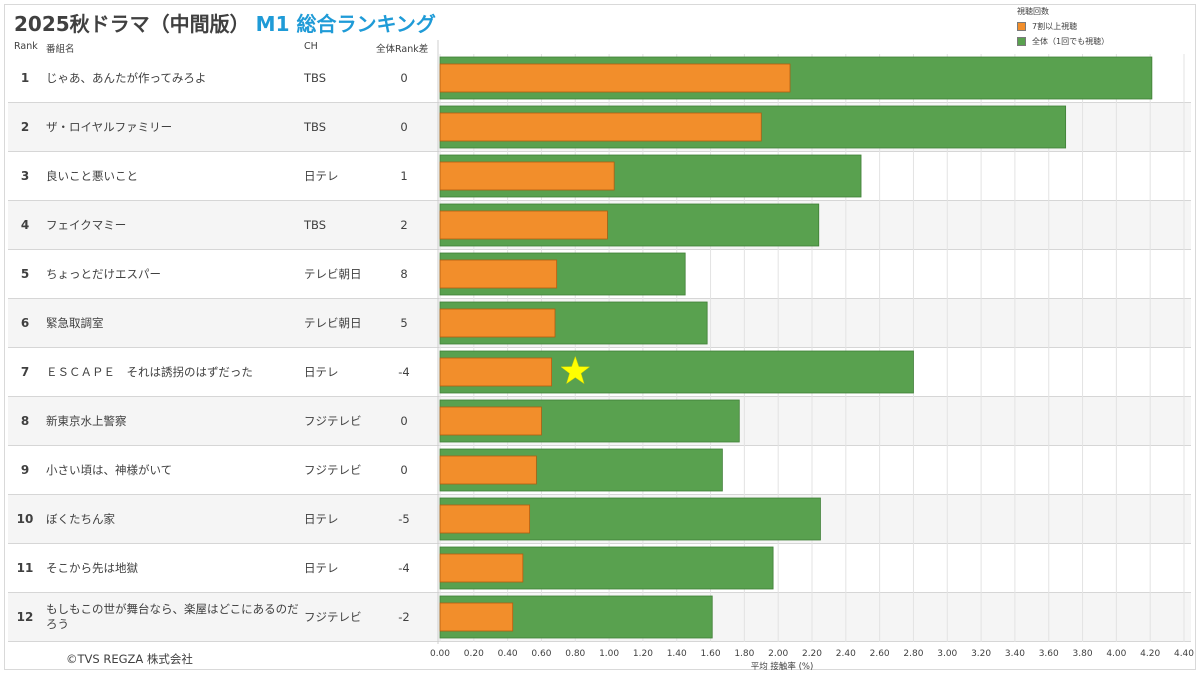 This screenshot has height=674, width=1200. I want to click on copyright: ©TVS REGZA 株式会社, so click(129, 659).